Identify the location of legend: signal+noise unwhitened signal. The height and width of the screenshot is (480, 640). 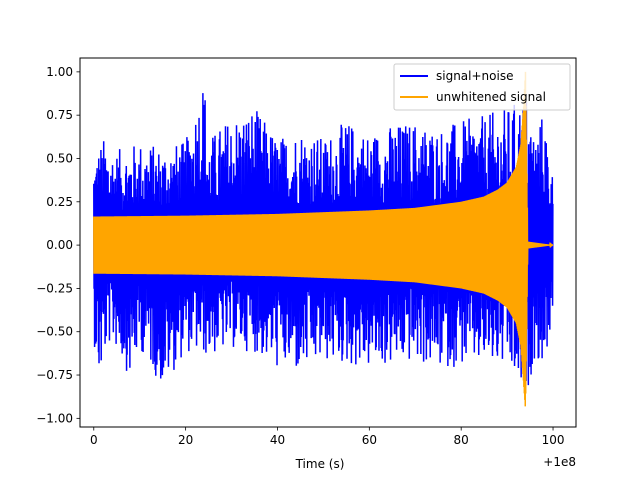
(482, 87).